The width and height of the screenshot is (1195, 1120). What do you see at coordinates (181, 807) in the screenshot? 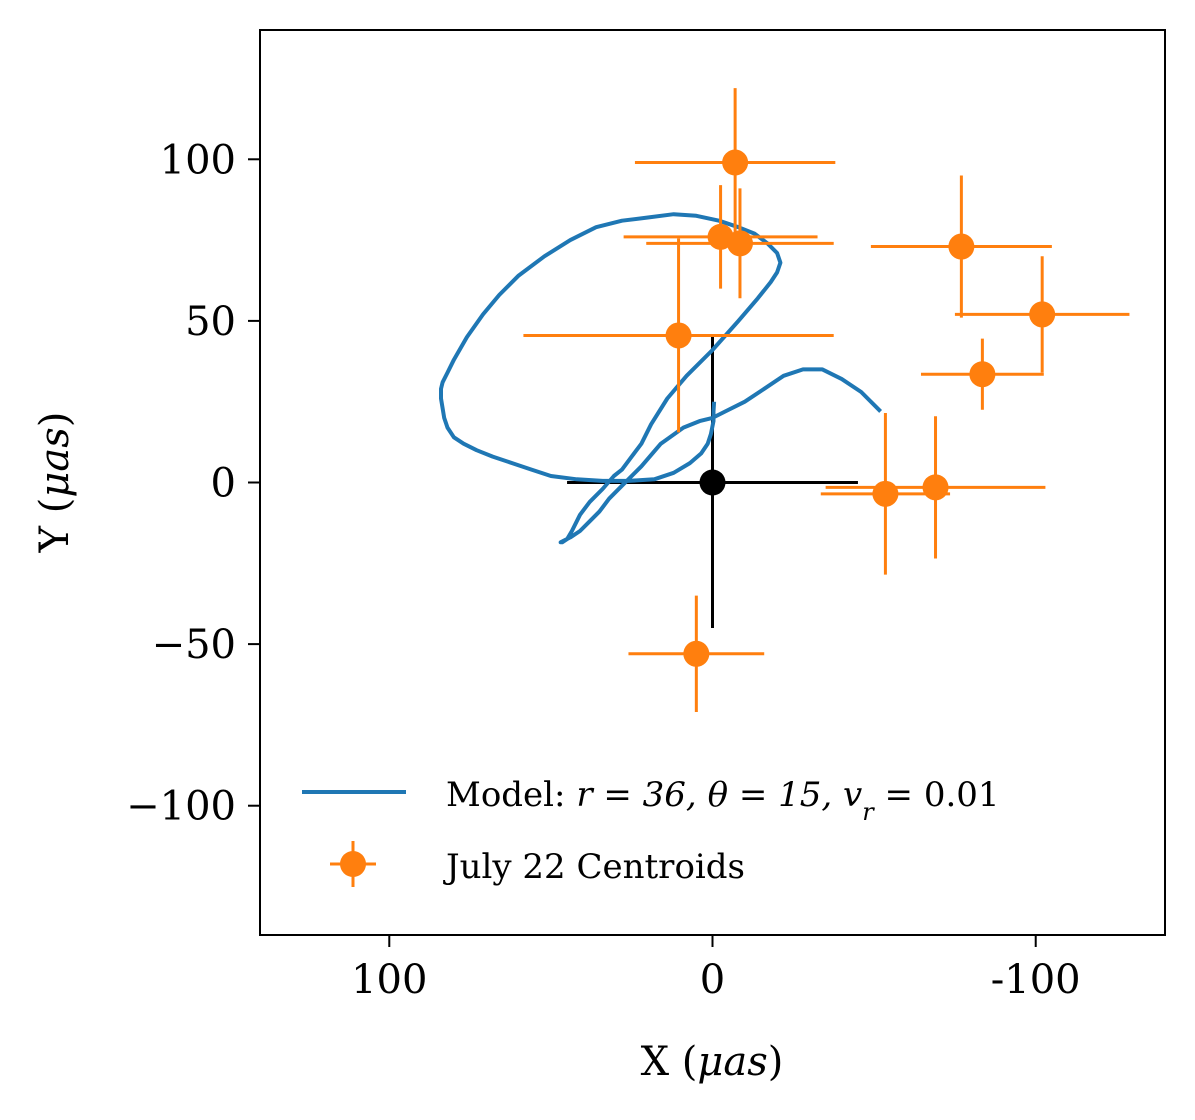
I see `y-tick-label: −100` at bounding box center [181, 807].